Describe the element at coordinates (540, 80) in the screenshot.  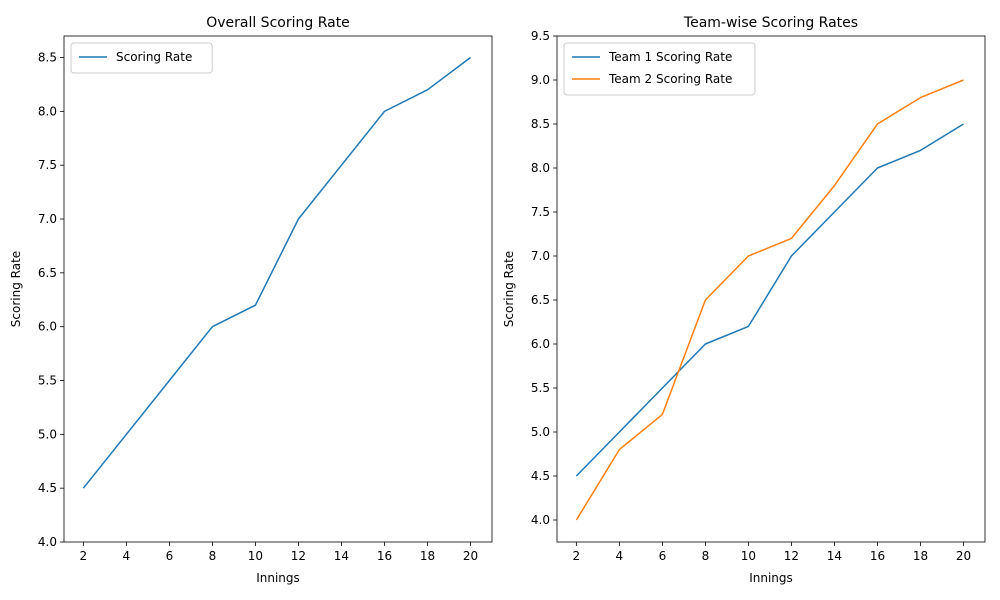
I see `y-tick-label: 9.0` at that location.